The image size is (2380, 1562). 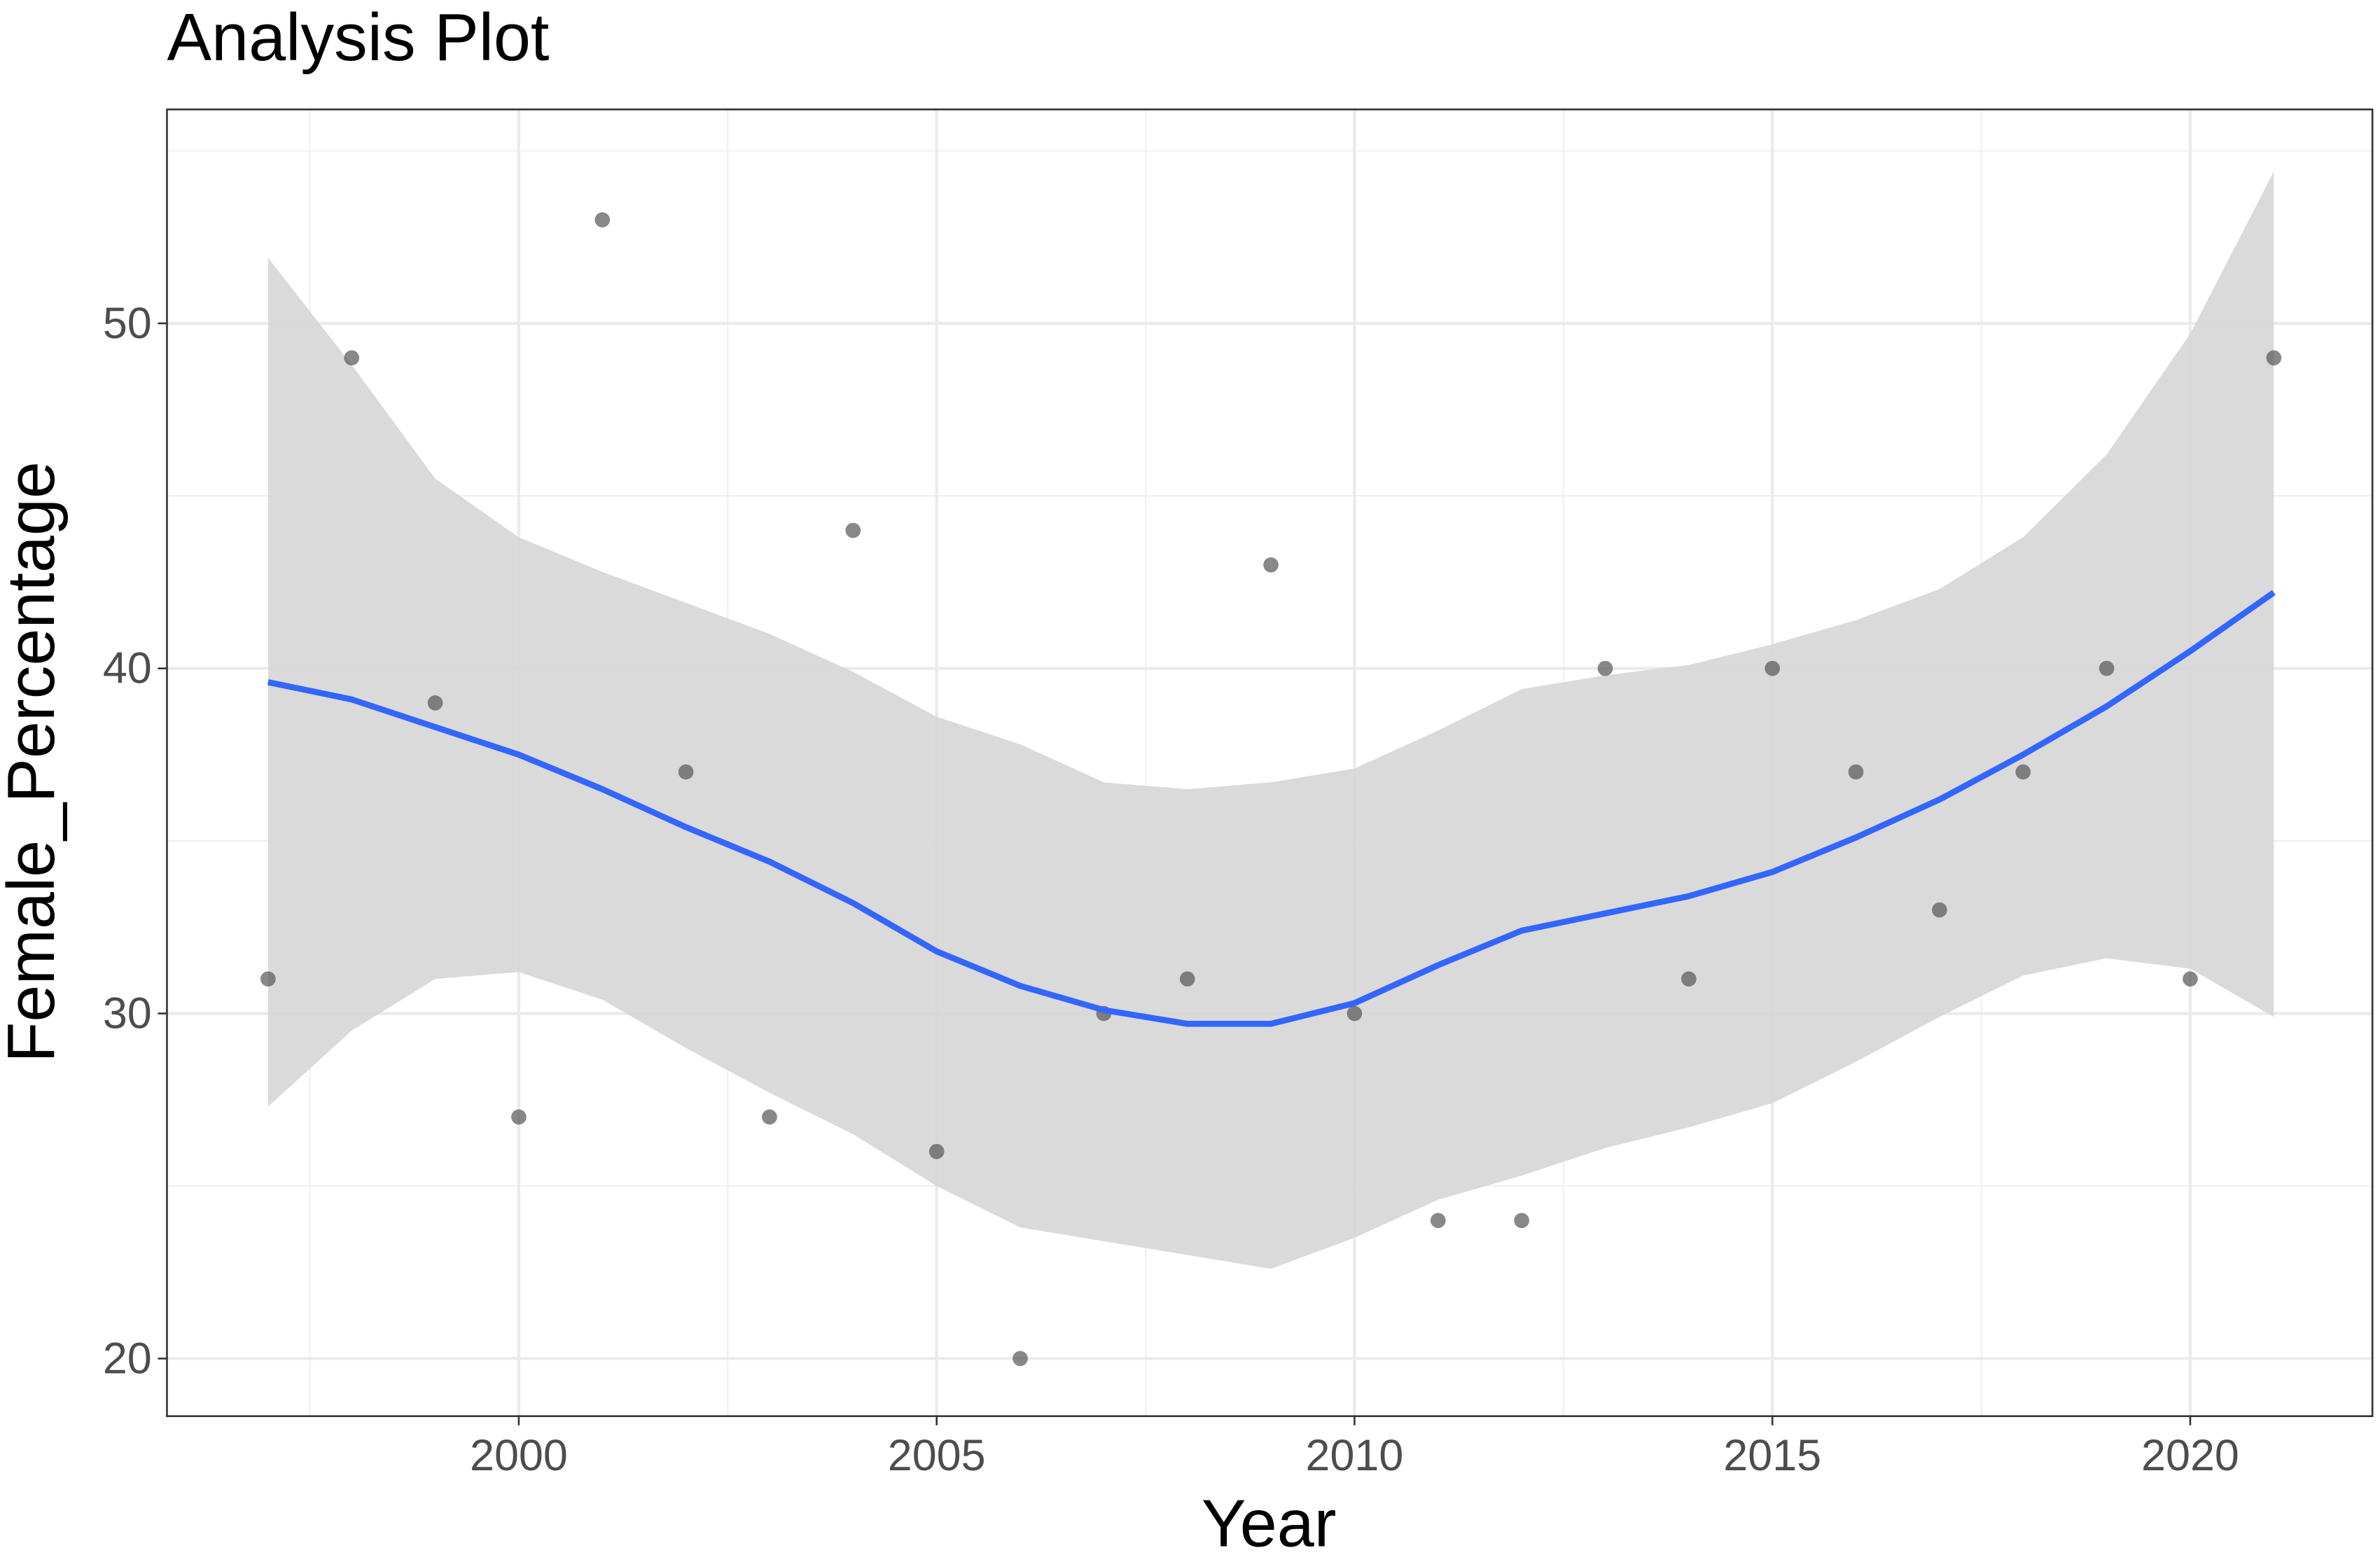 I want to click on y-tick-label: 20, so click(x=128, y=1358).